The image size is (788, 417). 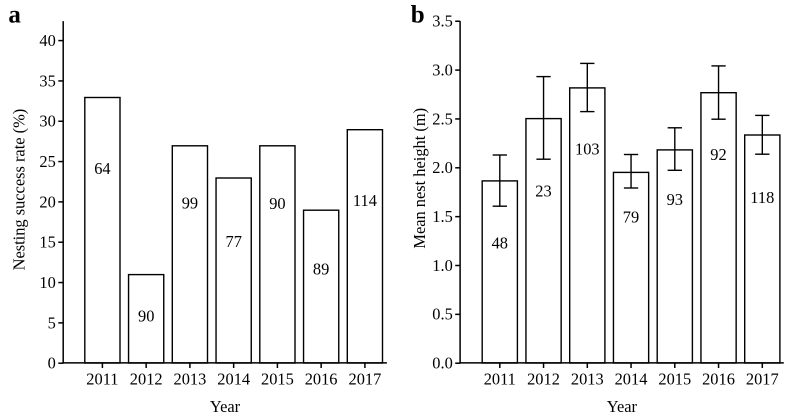 What do you see at coordinates (47, 201) in the screenshot?
I see `svg-text: 20` at bounding box center [47, 201].